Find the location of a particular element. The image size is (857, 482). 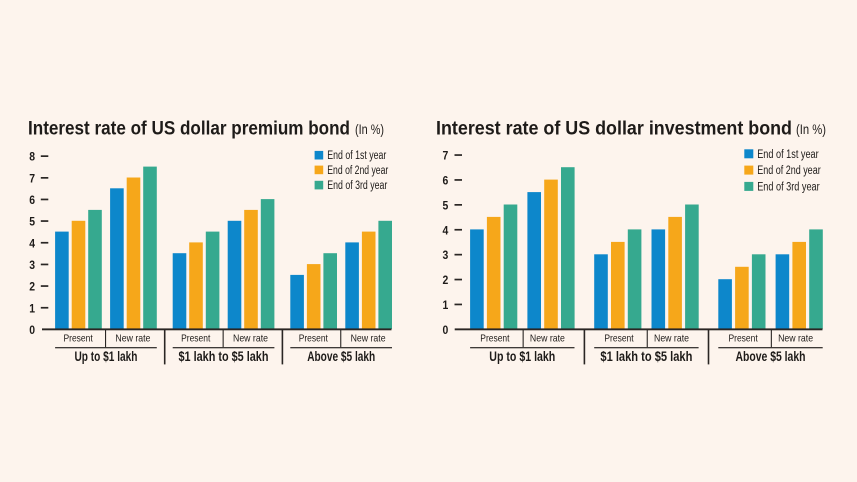

svg-text: 8 is located at coordinates (32, 157).